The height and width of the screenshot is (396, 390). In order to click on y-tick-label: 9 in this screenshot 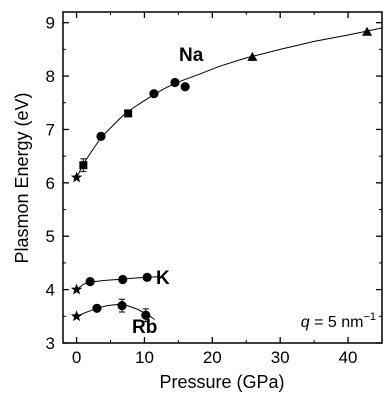, I will do `click(50, 23)`.